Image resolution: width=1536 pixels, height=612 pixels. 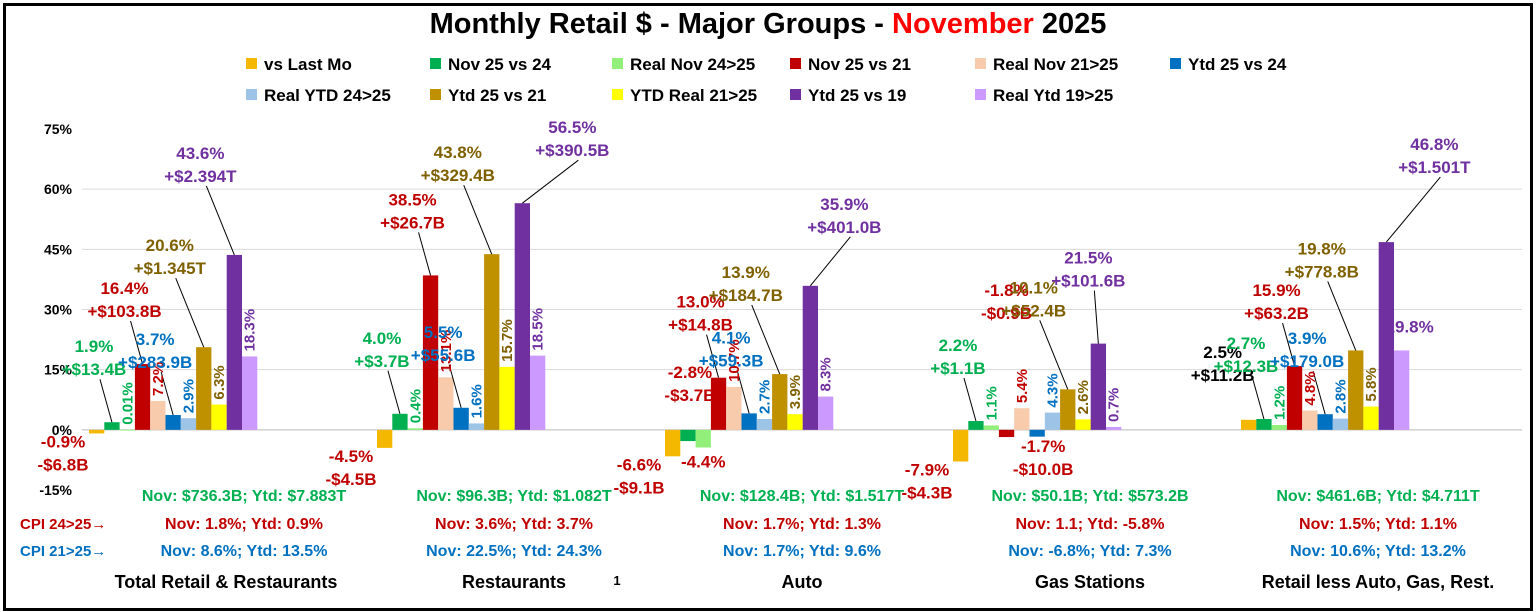 I want to click on data-label-line: 3.7%, so click(x=155, y=339).